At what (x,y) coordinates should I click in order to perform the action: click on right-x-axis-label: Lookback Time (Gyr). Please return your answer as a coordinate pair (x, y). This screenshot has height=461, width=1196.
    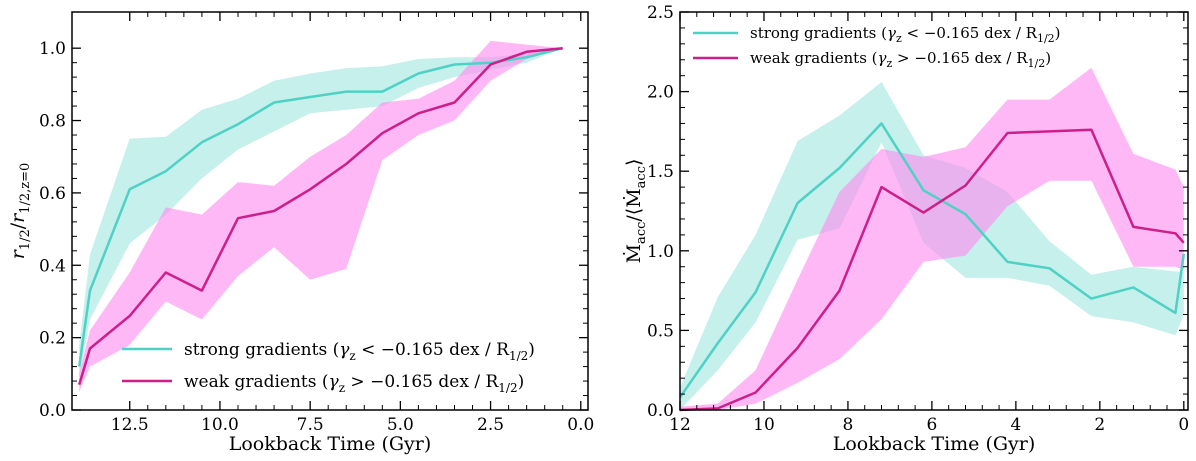
    Looking at the image, I should click on (934, 444).